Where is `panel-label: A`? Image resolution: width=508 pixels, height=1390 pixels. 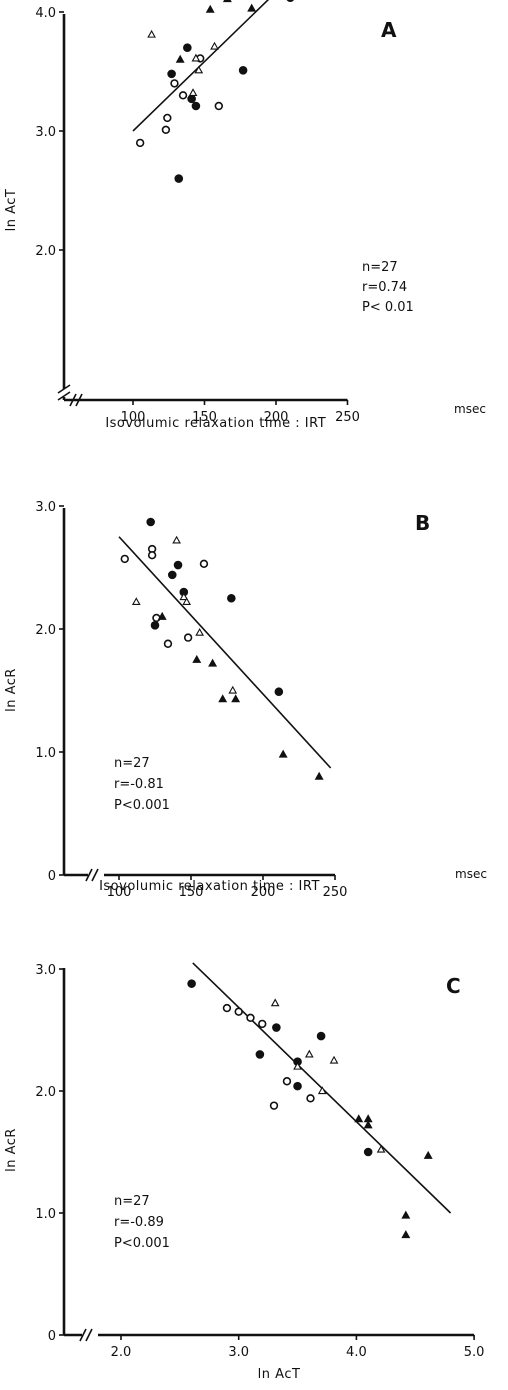
panel-label: A is located at coordinates (389, 30).